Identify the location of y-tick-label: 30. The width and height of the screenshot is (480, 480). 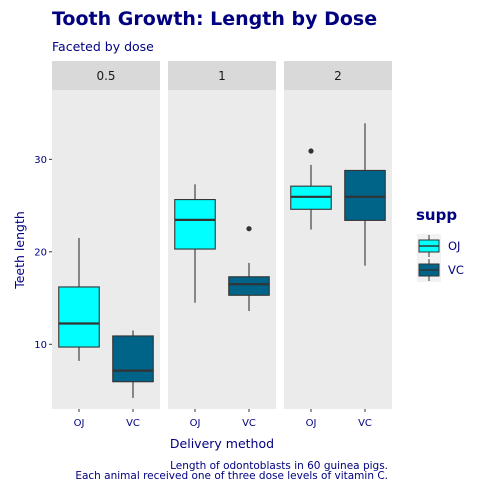
(40, 160).